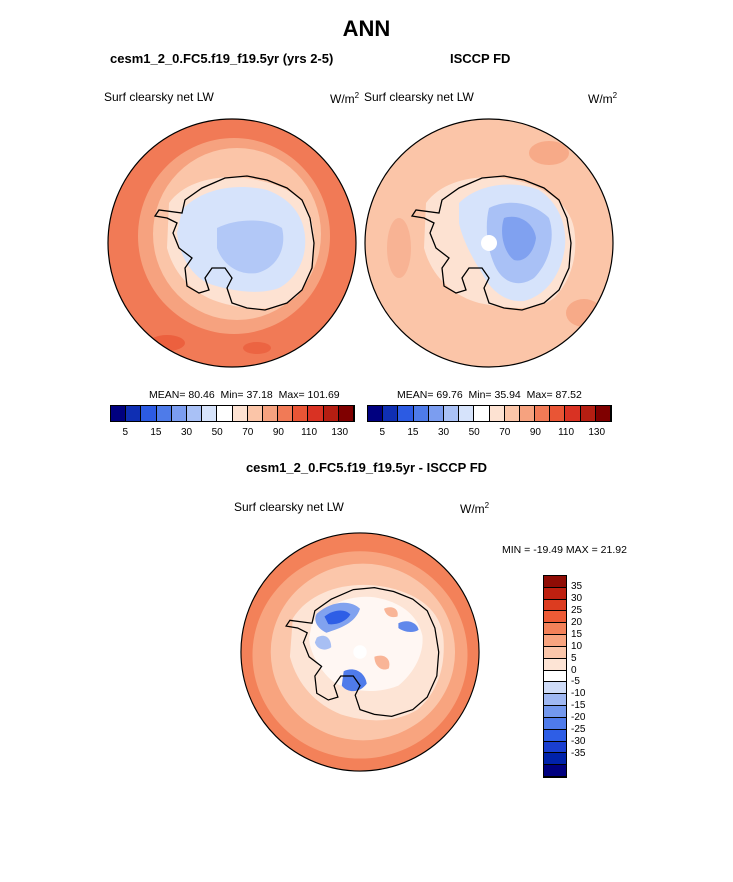 This screenshot has width=733, height=882. I want to click on panel-1-variable: Surf clearsky net LW, so click(159, 97).